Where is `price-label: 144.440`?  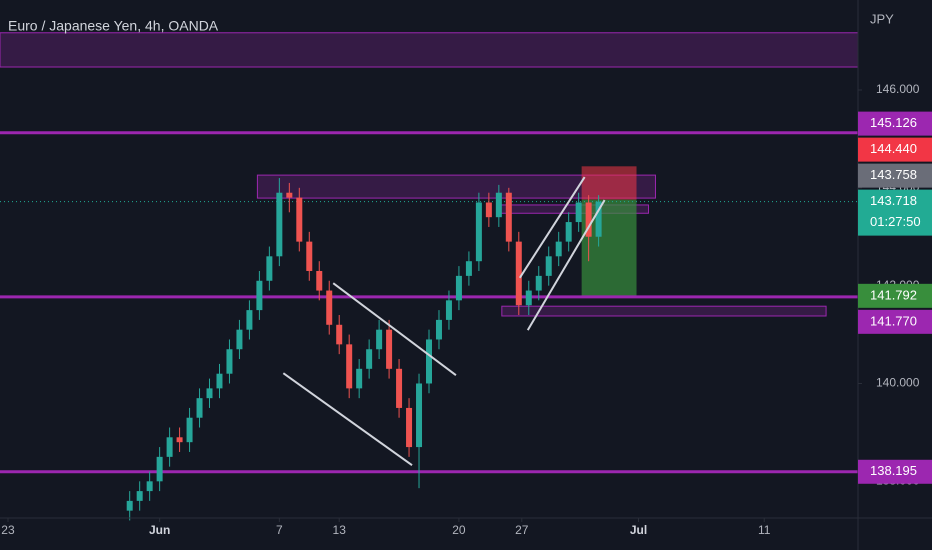
price-label: 144.440 is located at coordinates (893, 148).